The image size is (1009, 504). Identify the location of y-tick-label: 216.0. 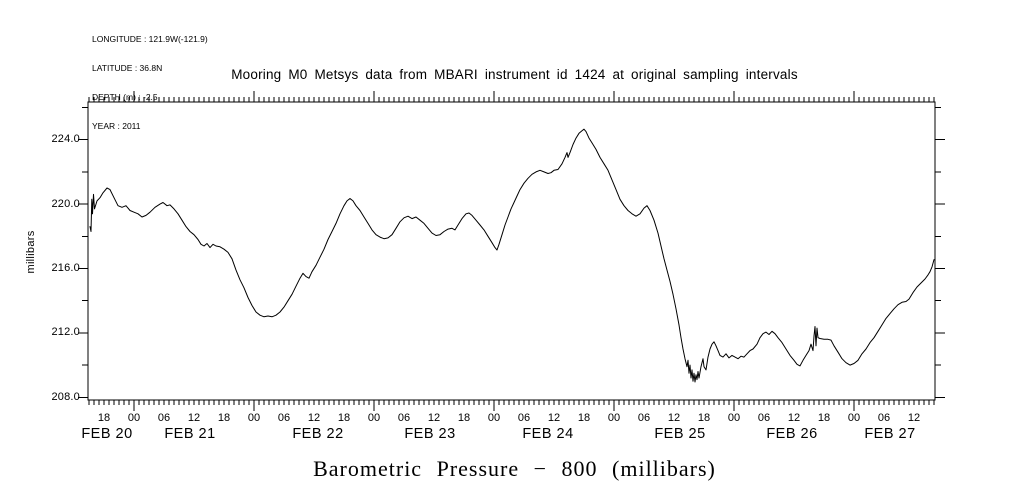
(65, 268).